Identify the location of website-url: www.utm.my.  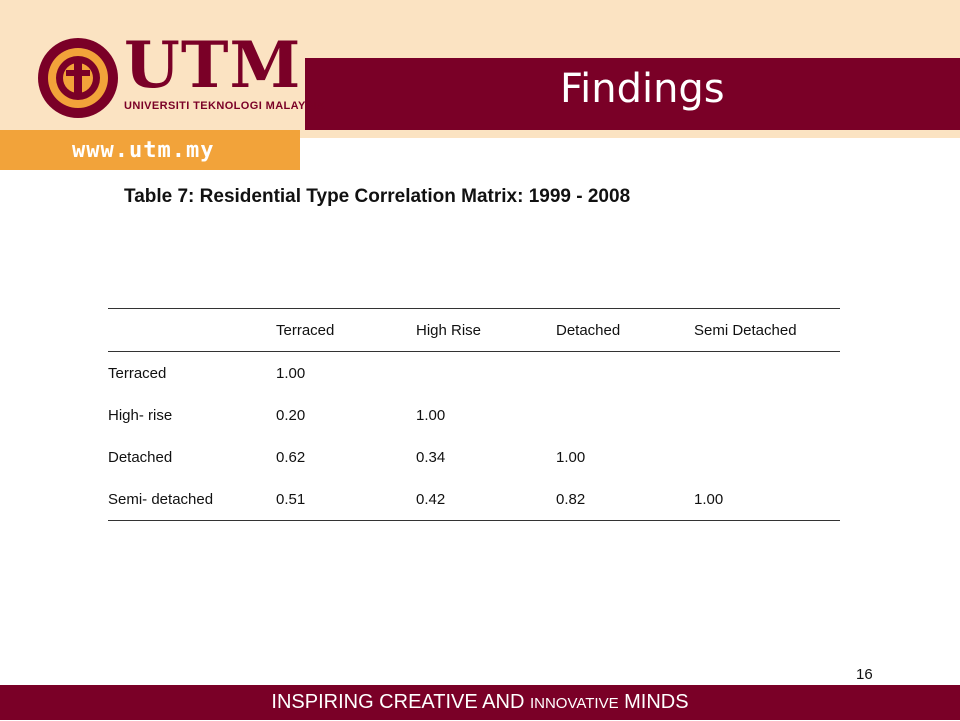
(143, 150).